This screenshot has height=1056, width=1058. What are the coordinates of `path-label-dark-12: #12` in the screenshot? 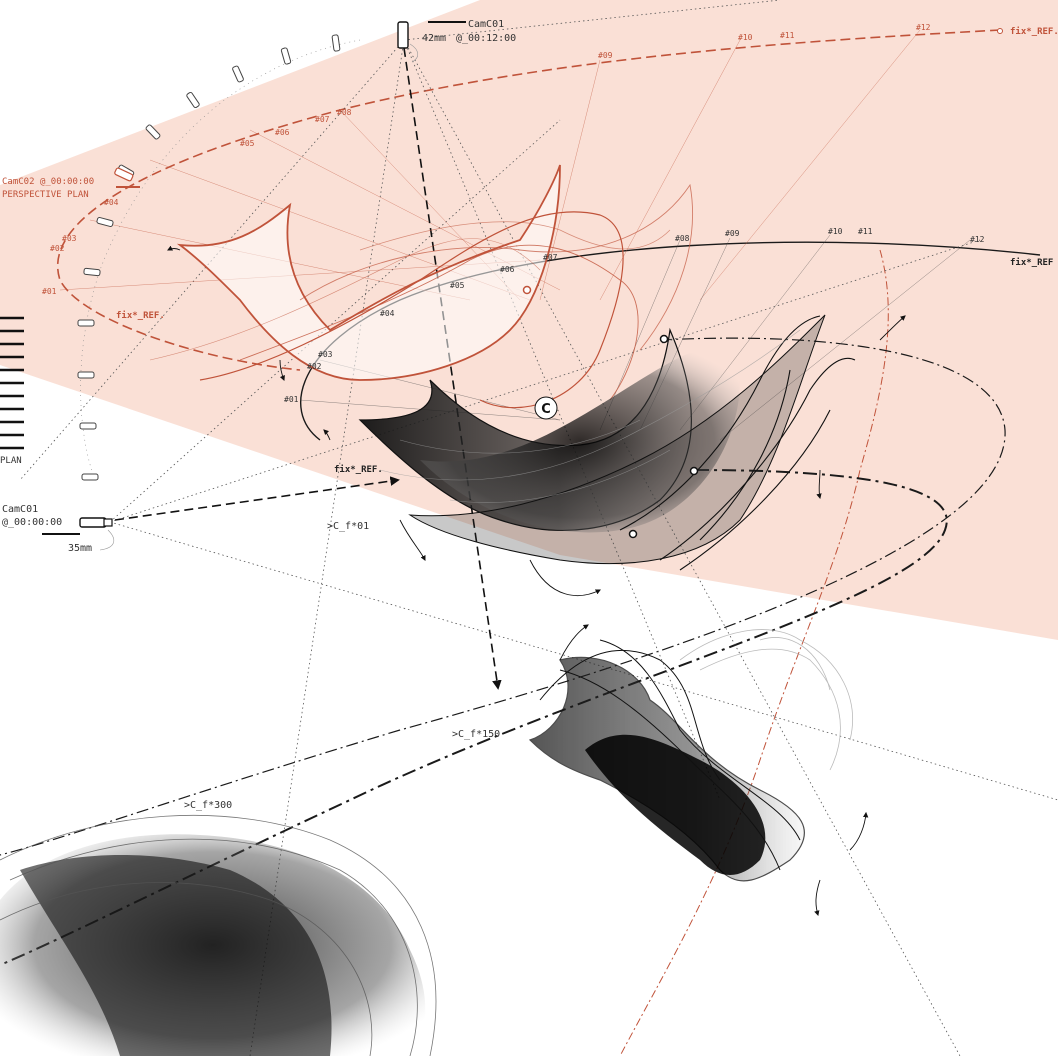 It's located at (977, 239).